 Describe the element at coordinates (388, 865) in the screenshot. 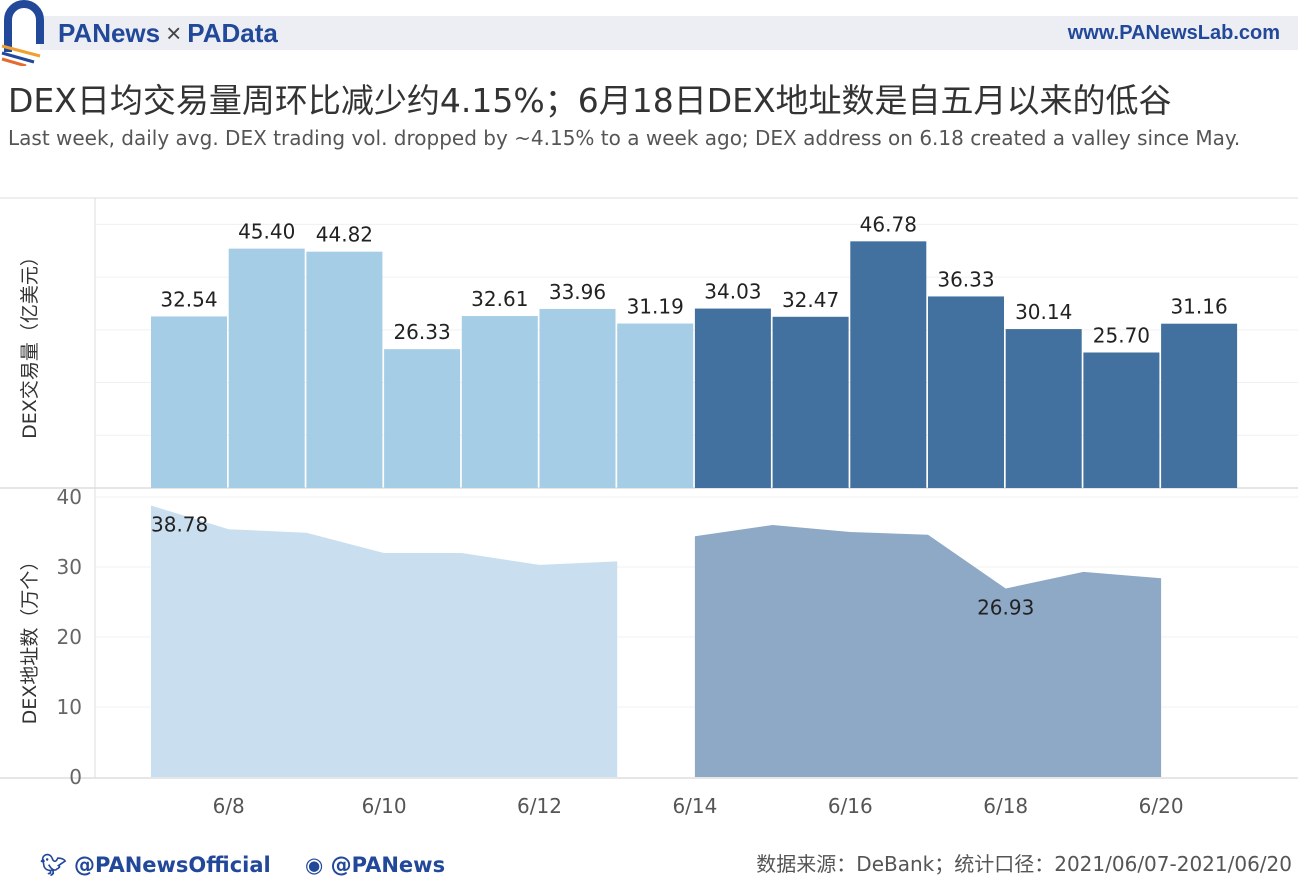

I see `weibo-label: @PANews` at that location.